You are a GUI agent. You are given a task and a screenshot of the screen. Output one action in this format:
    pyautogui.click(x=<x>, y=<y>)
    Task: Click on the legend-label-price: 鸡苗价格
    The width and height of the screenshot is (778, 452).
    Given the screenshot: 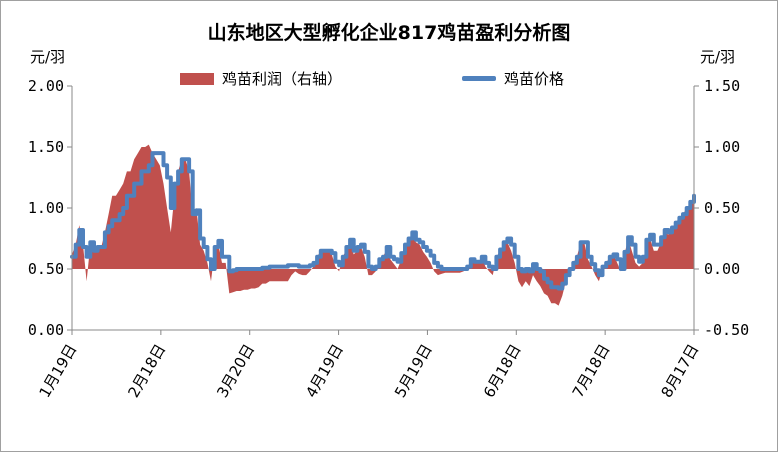 What is the action you would take?
    pyautogui.click(x=534, y=79)
    